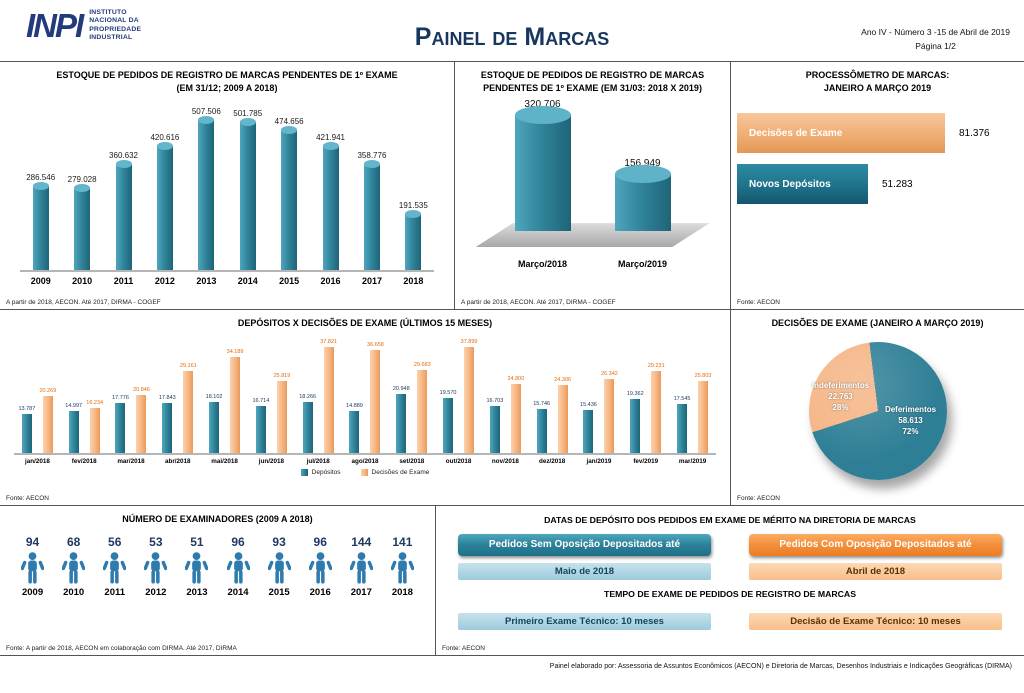 This screenshot has width=1024, height=693. What do you see at coordinates (318, 462) in the screenshot?
I see `x-axis-label: jul/2018` at bounding box center [318, 462].